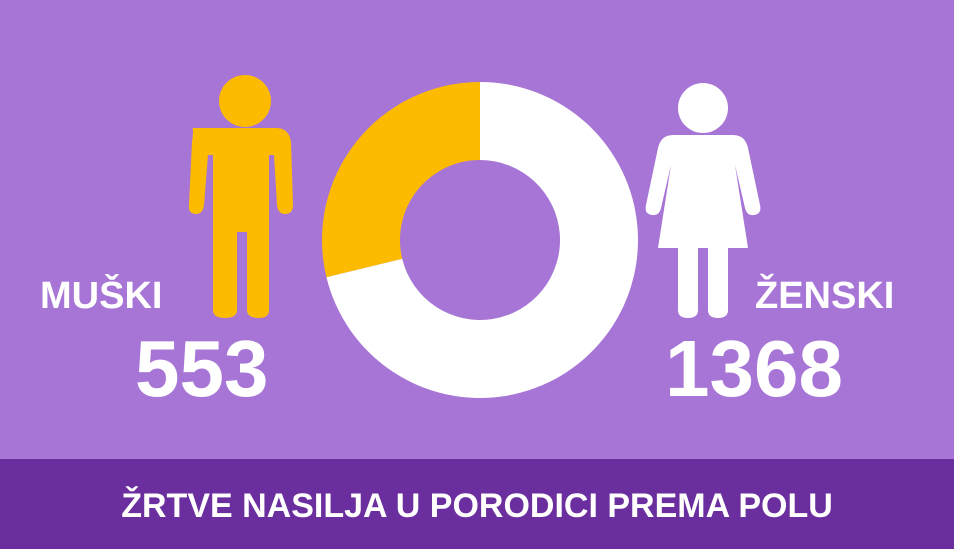 Image resolution: width=954 pixels, height=549 pixels. Describe the element at coordinates (101, 294) in the screenshot. I see `category-label: MUŠKI` at that location.